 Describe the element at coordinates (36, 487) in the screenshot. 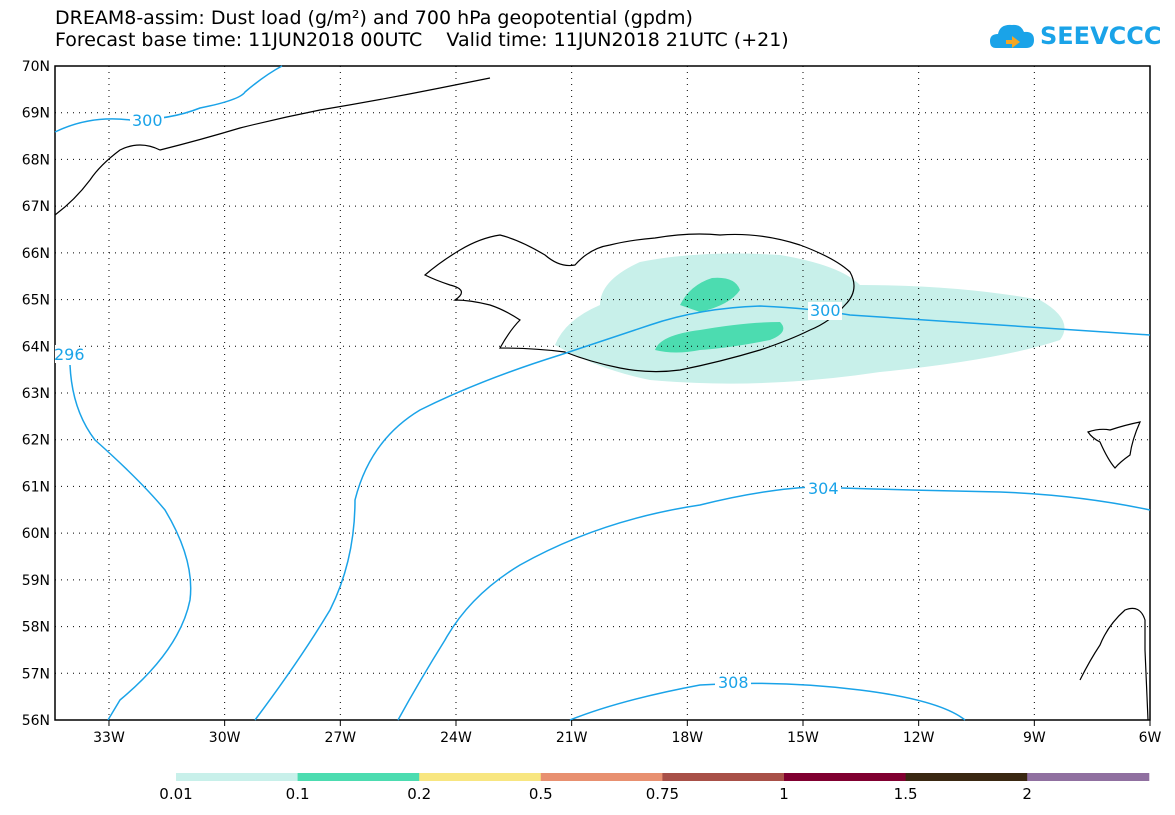

I see `latitude-label: 61N` at that location.